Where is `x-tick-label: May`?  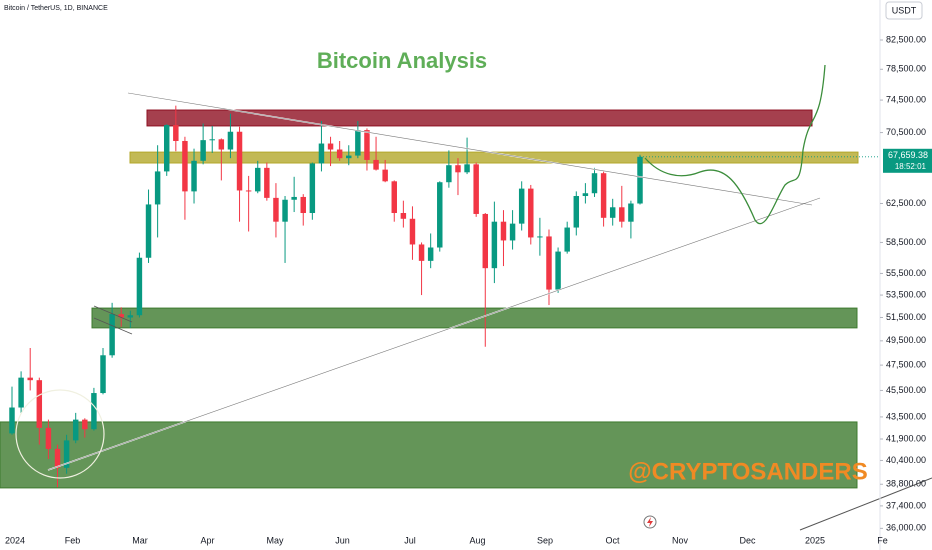 x-tick-label: May is located at coordinates (275, 540).